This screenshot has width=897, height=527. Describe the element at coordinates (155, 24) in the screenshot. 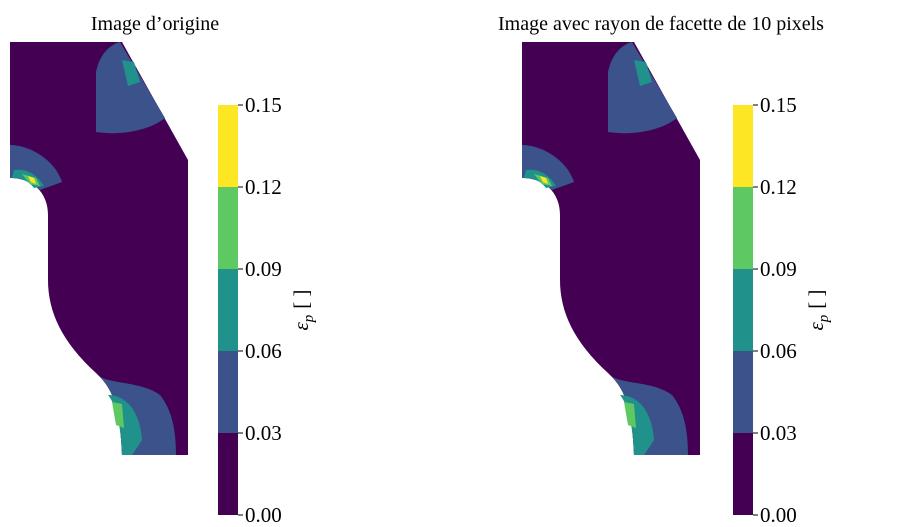

I see `panel-title: Image d’origine` at that location.